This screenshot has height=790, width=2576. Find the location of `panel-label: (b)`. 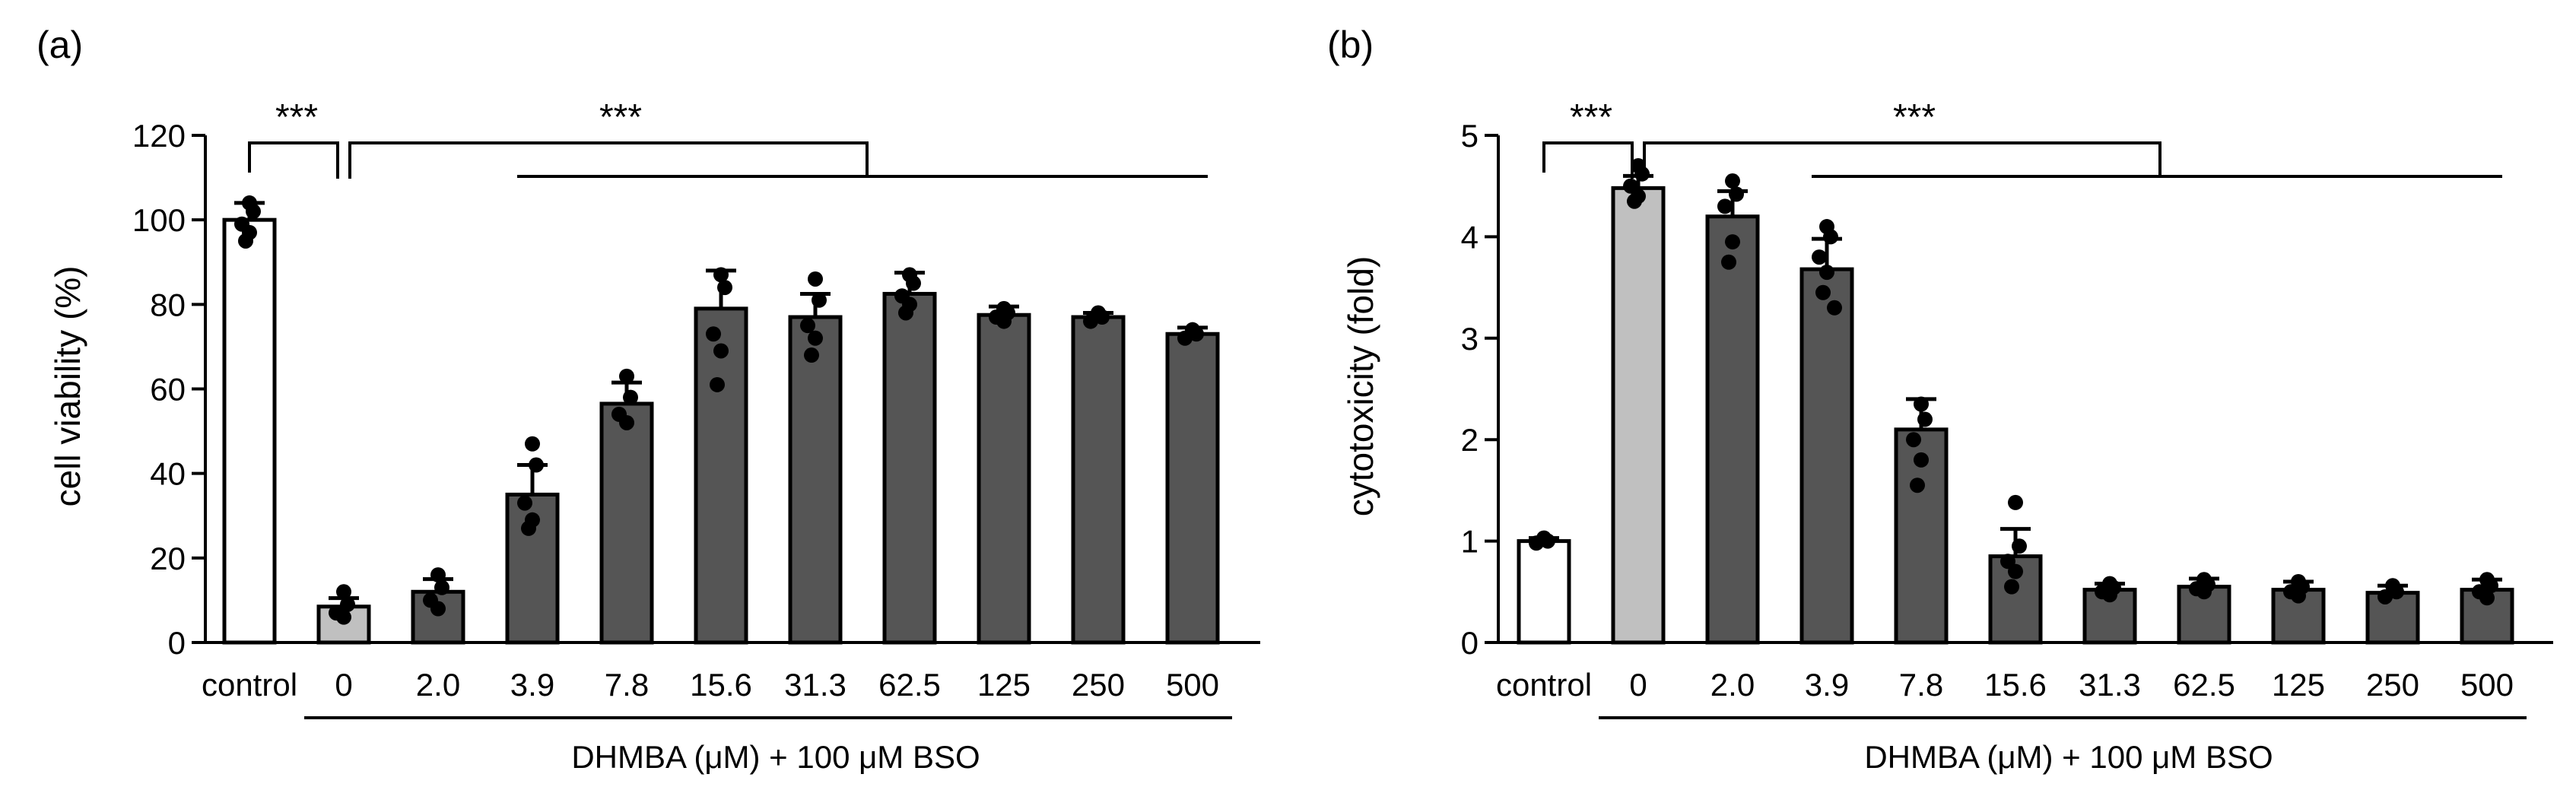

panel-label: (b) is located at coordinates (1350, 45).